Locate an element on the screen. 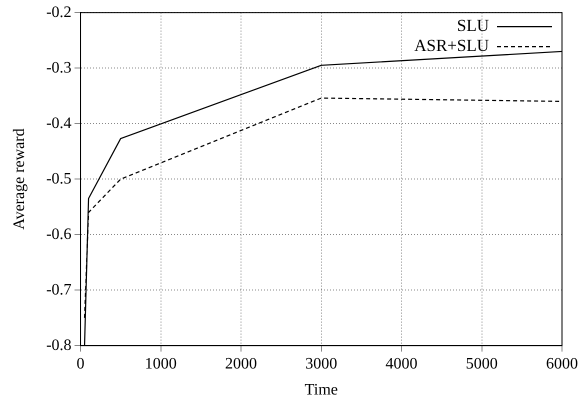  y-tick-label: -0.5 is located at coordinates (59, 179).